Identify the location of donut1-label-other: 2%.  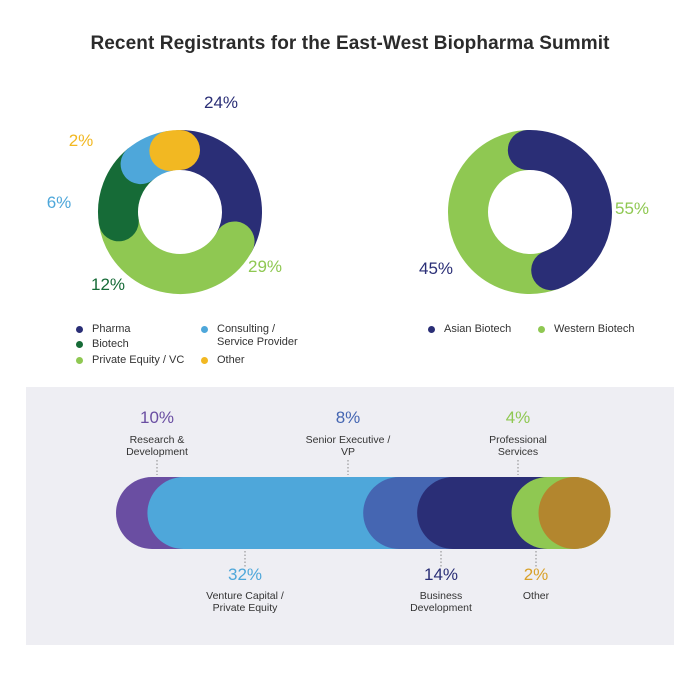
(81, 140).